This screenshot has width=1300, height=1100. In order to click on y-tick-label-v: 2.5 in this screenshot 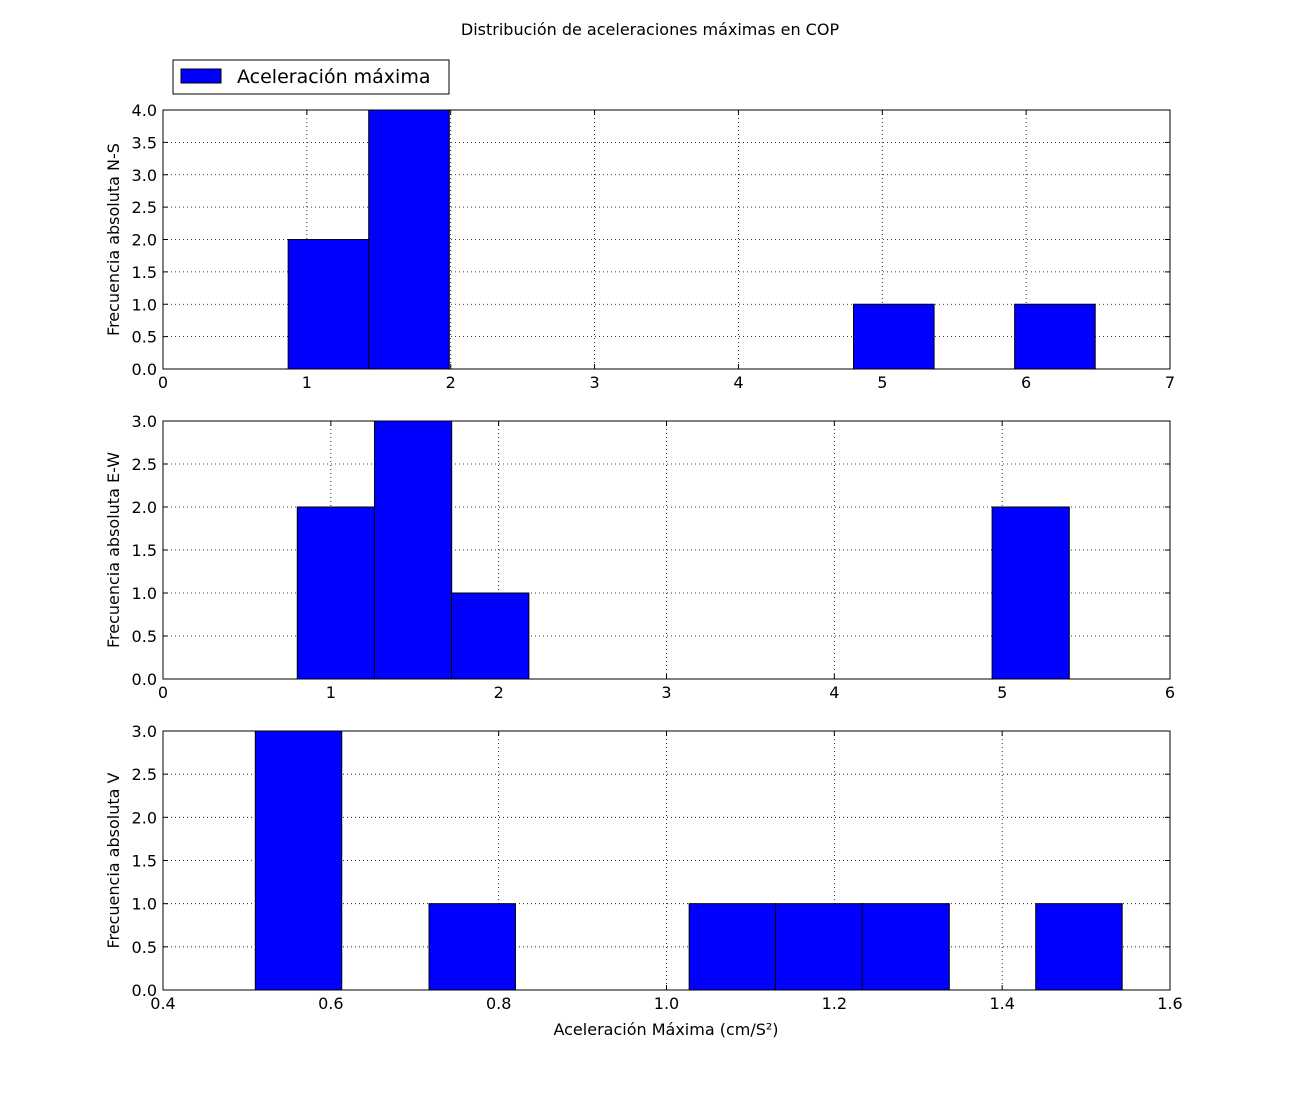, I will do `click(144, 774)`.